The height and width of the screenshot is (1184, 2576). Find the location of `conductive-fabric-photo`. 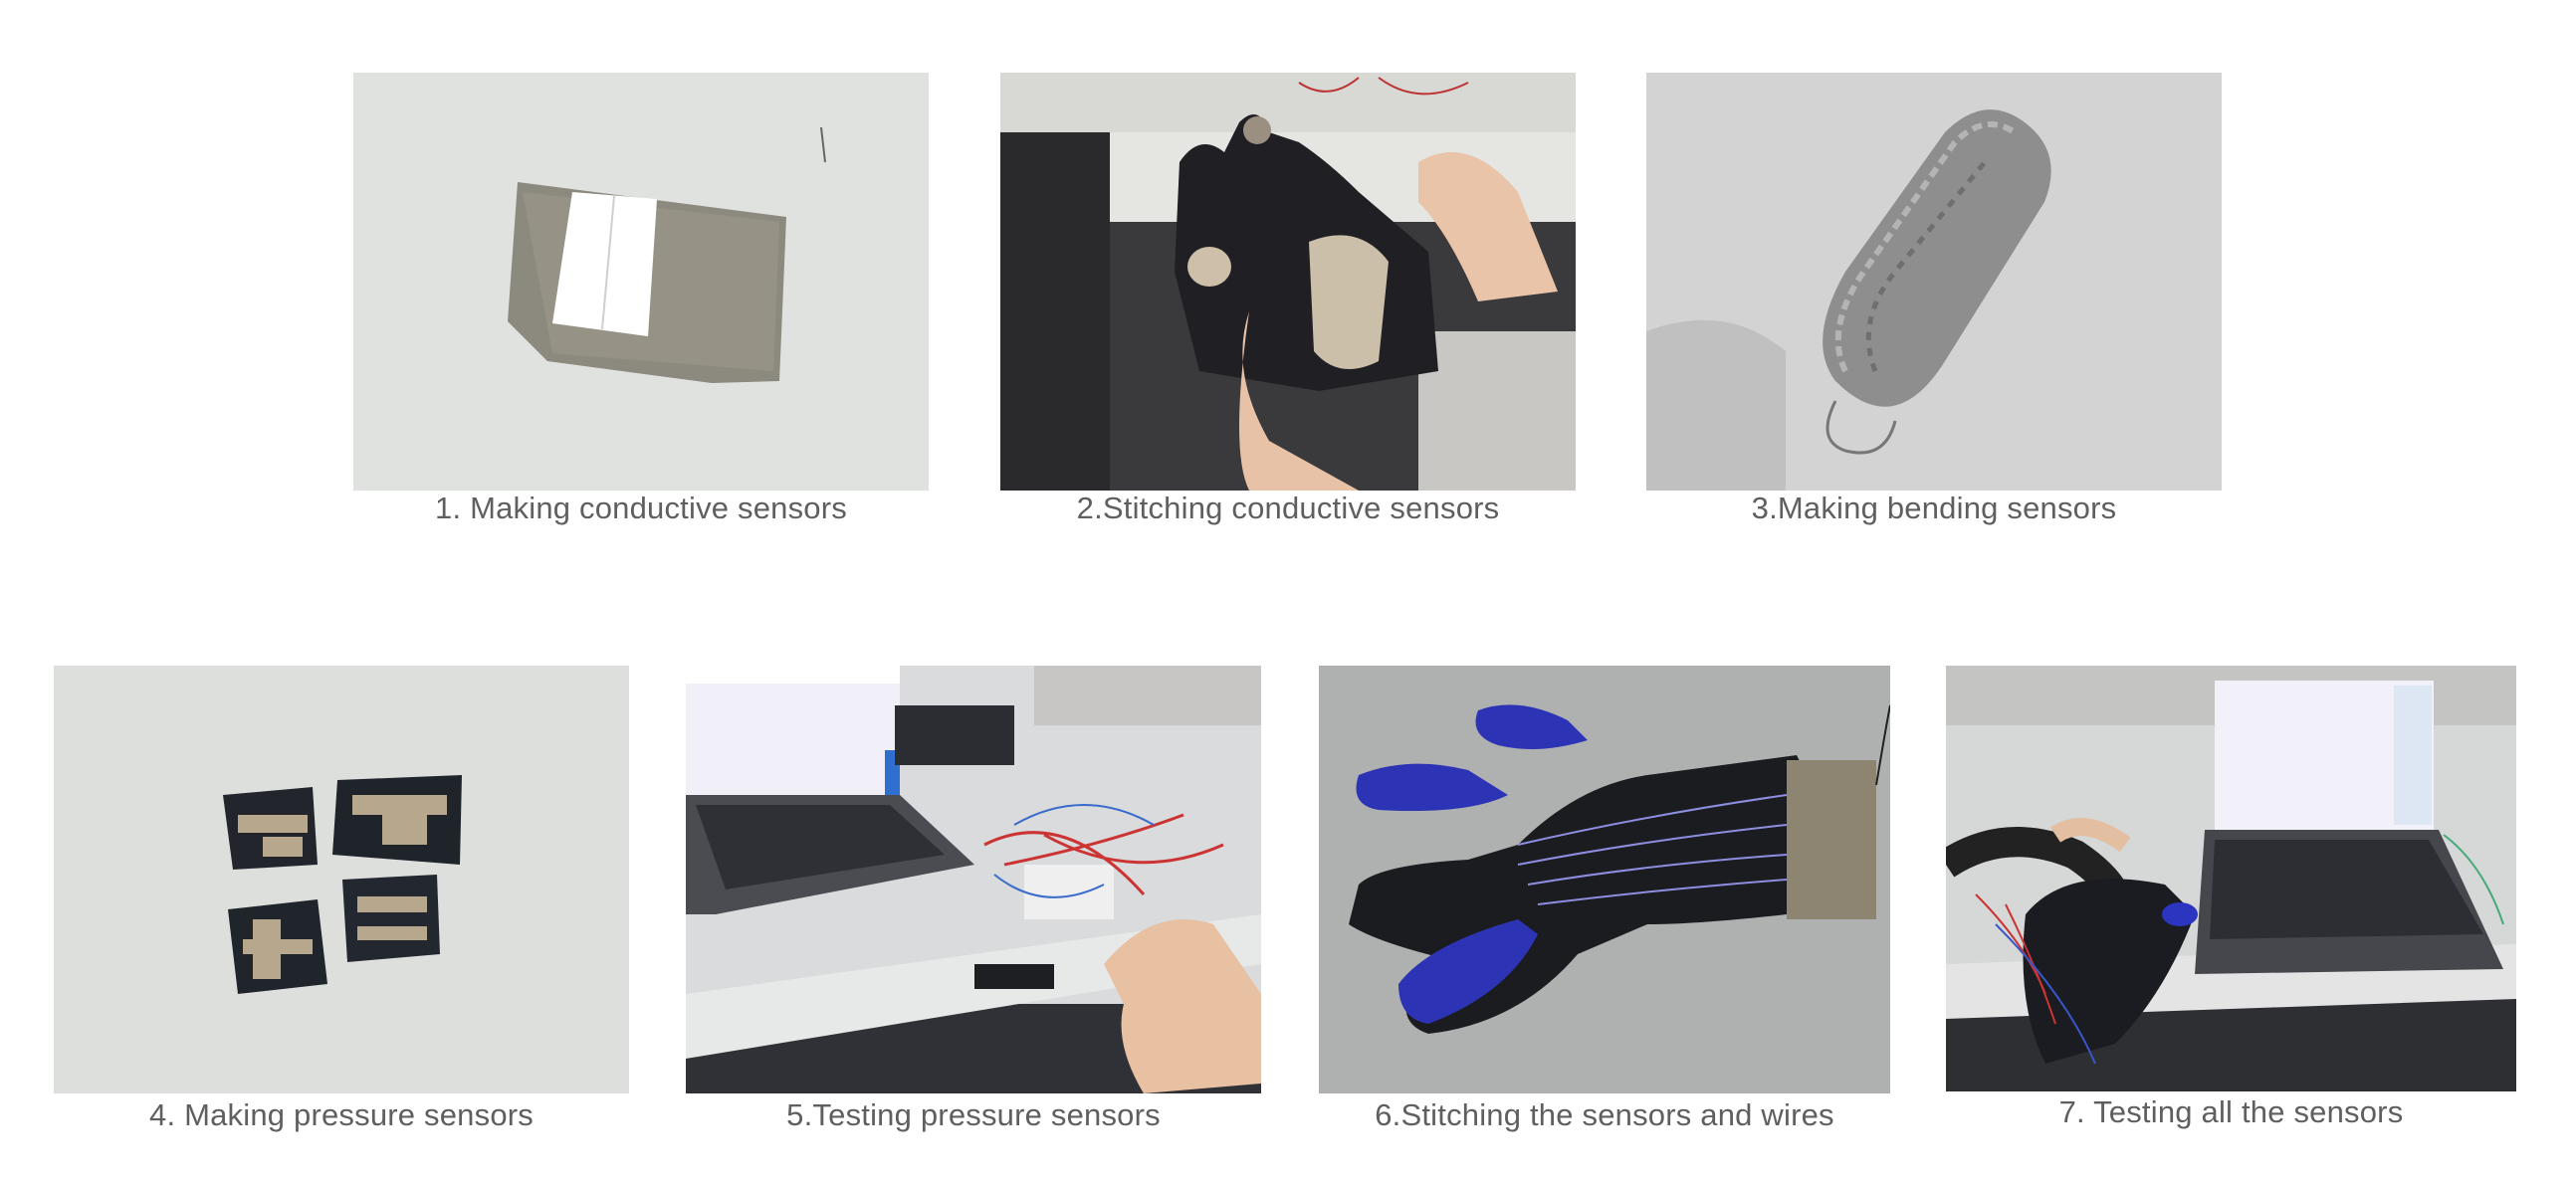

conductive-fabric-photo is located at coordinates (641, 282).